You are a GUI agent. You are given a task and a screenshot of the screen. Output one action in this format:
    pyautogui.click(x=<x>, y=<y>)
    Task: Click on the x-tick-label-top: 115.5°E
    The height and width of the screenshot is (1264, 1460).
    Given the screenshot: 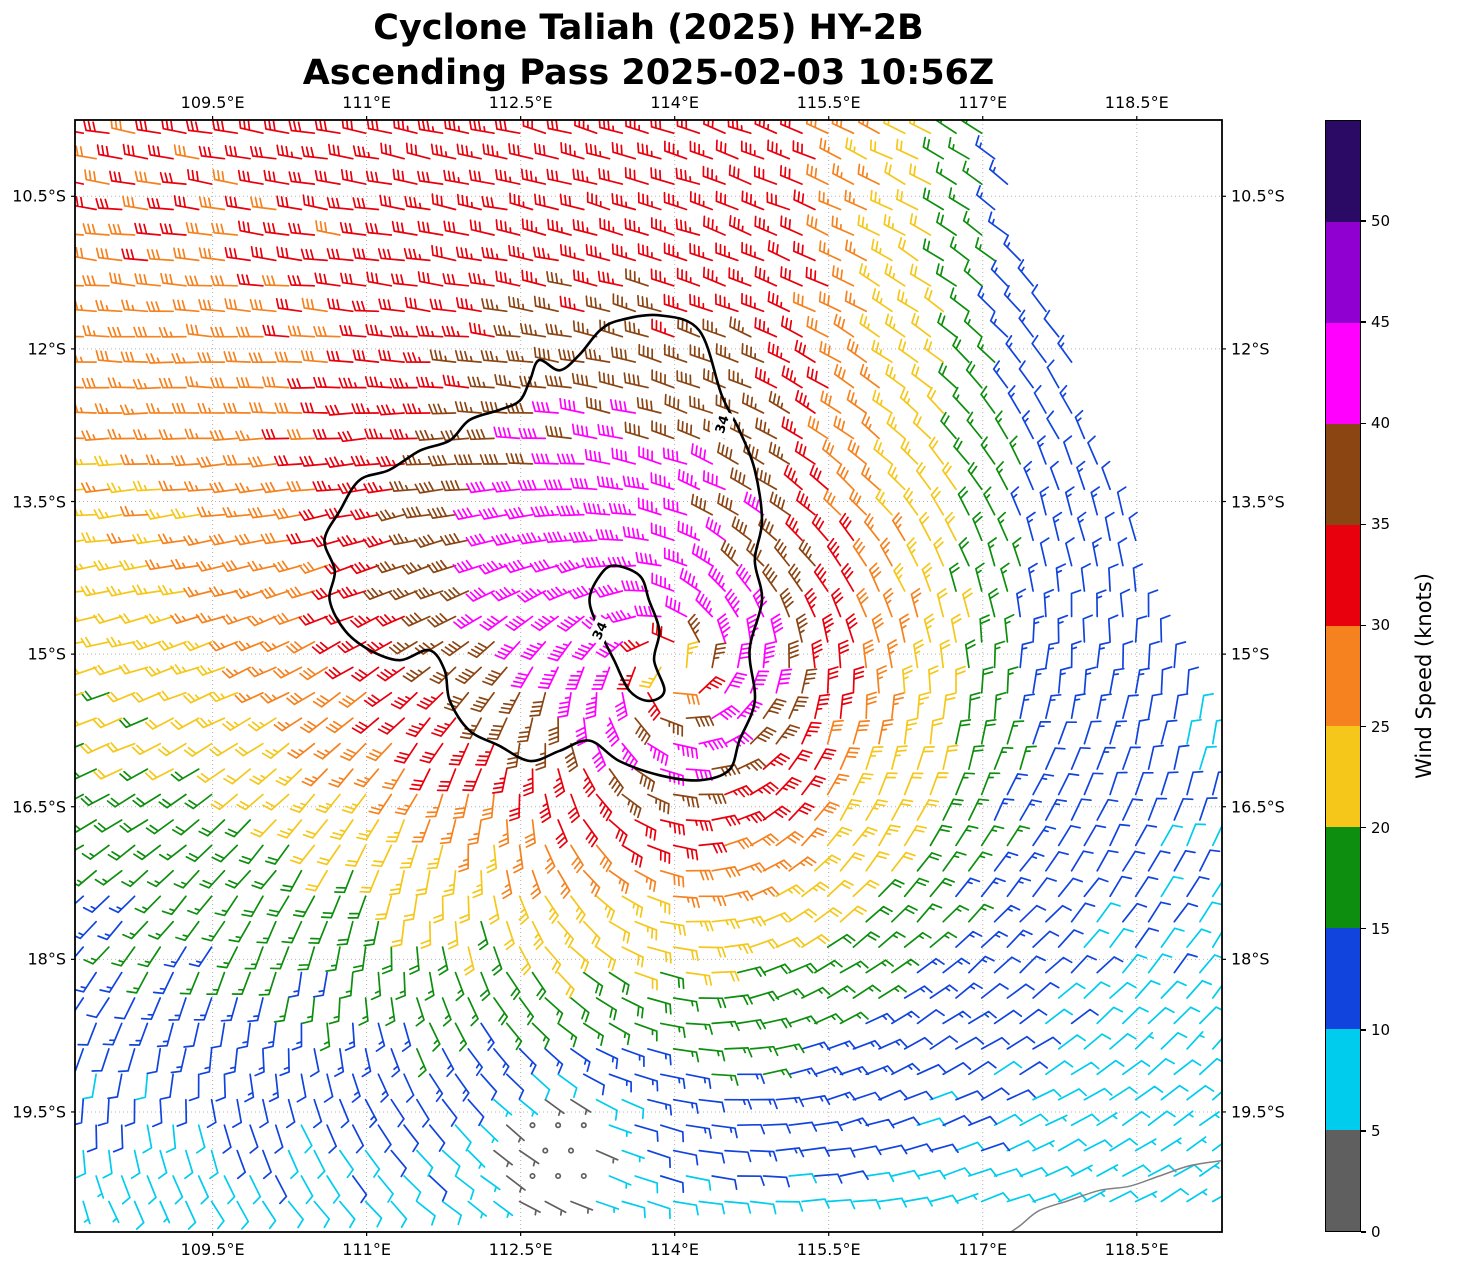 What is the action you would take?
    pyautogui.click(x=828, y=102)
    